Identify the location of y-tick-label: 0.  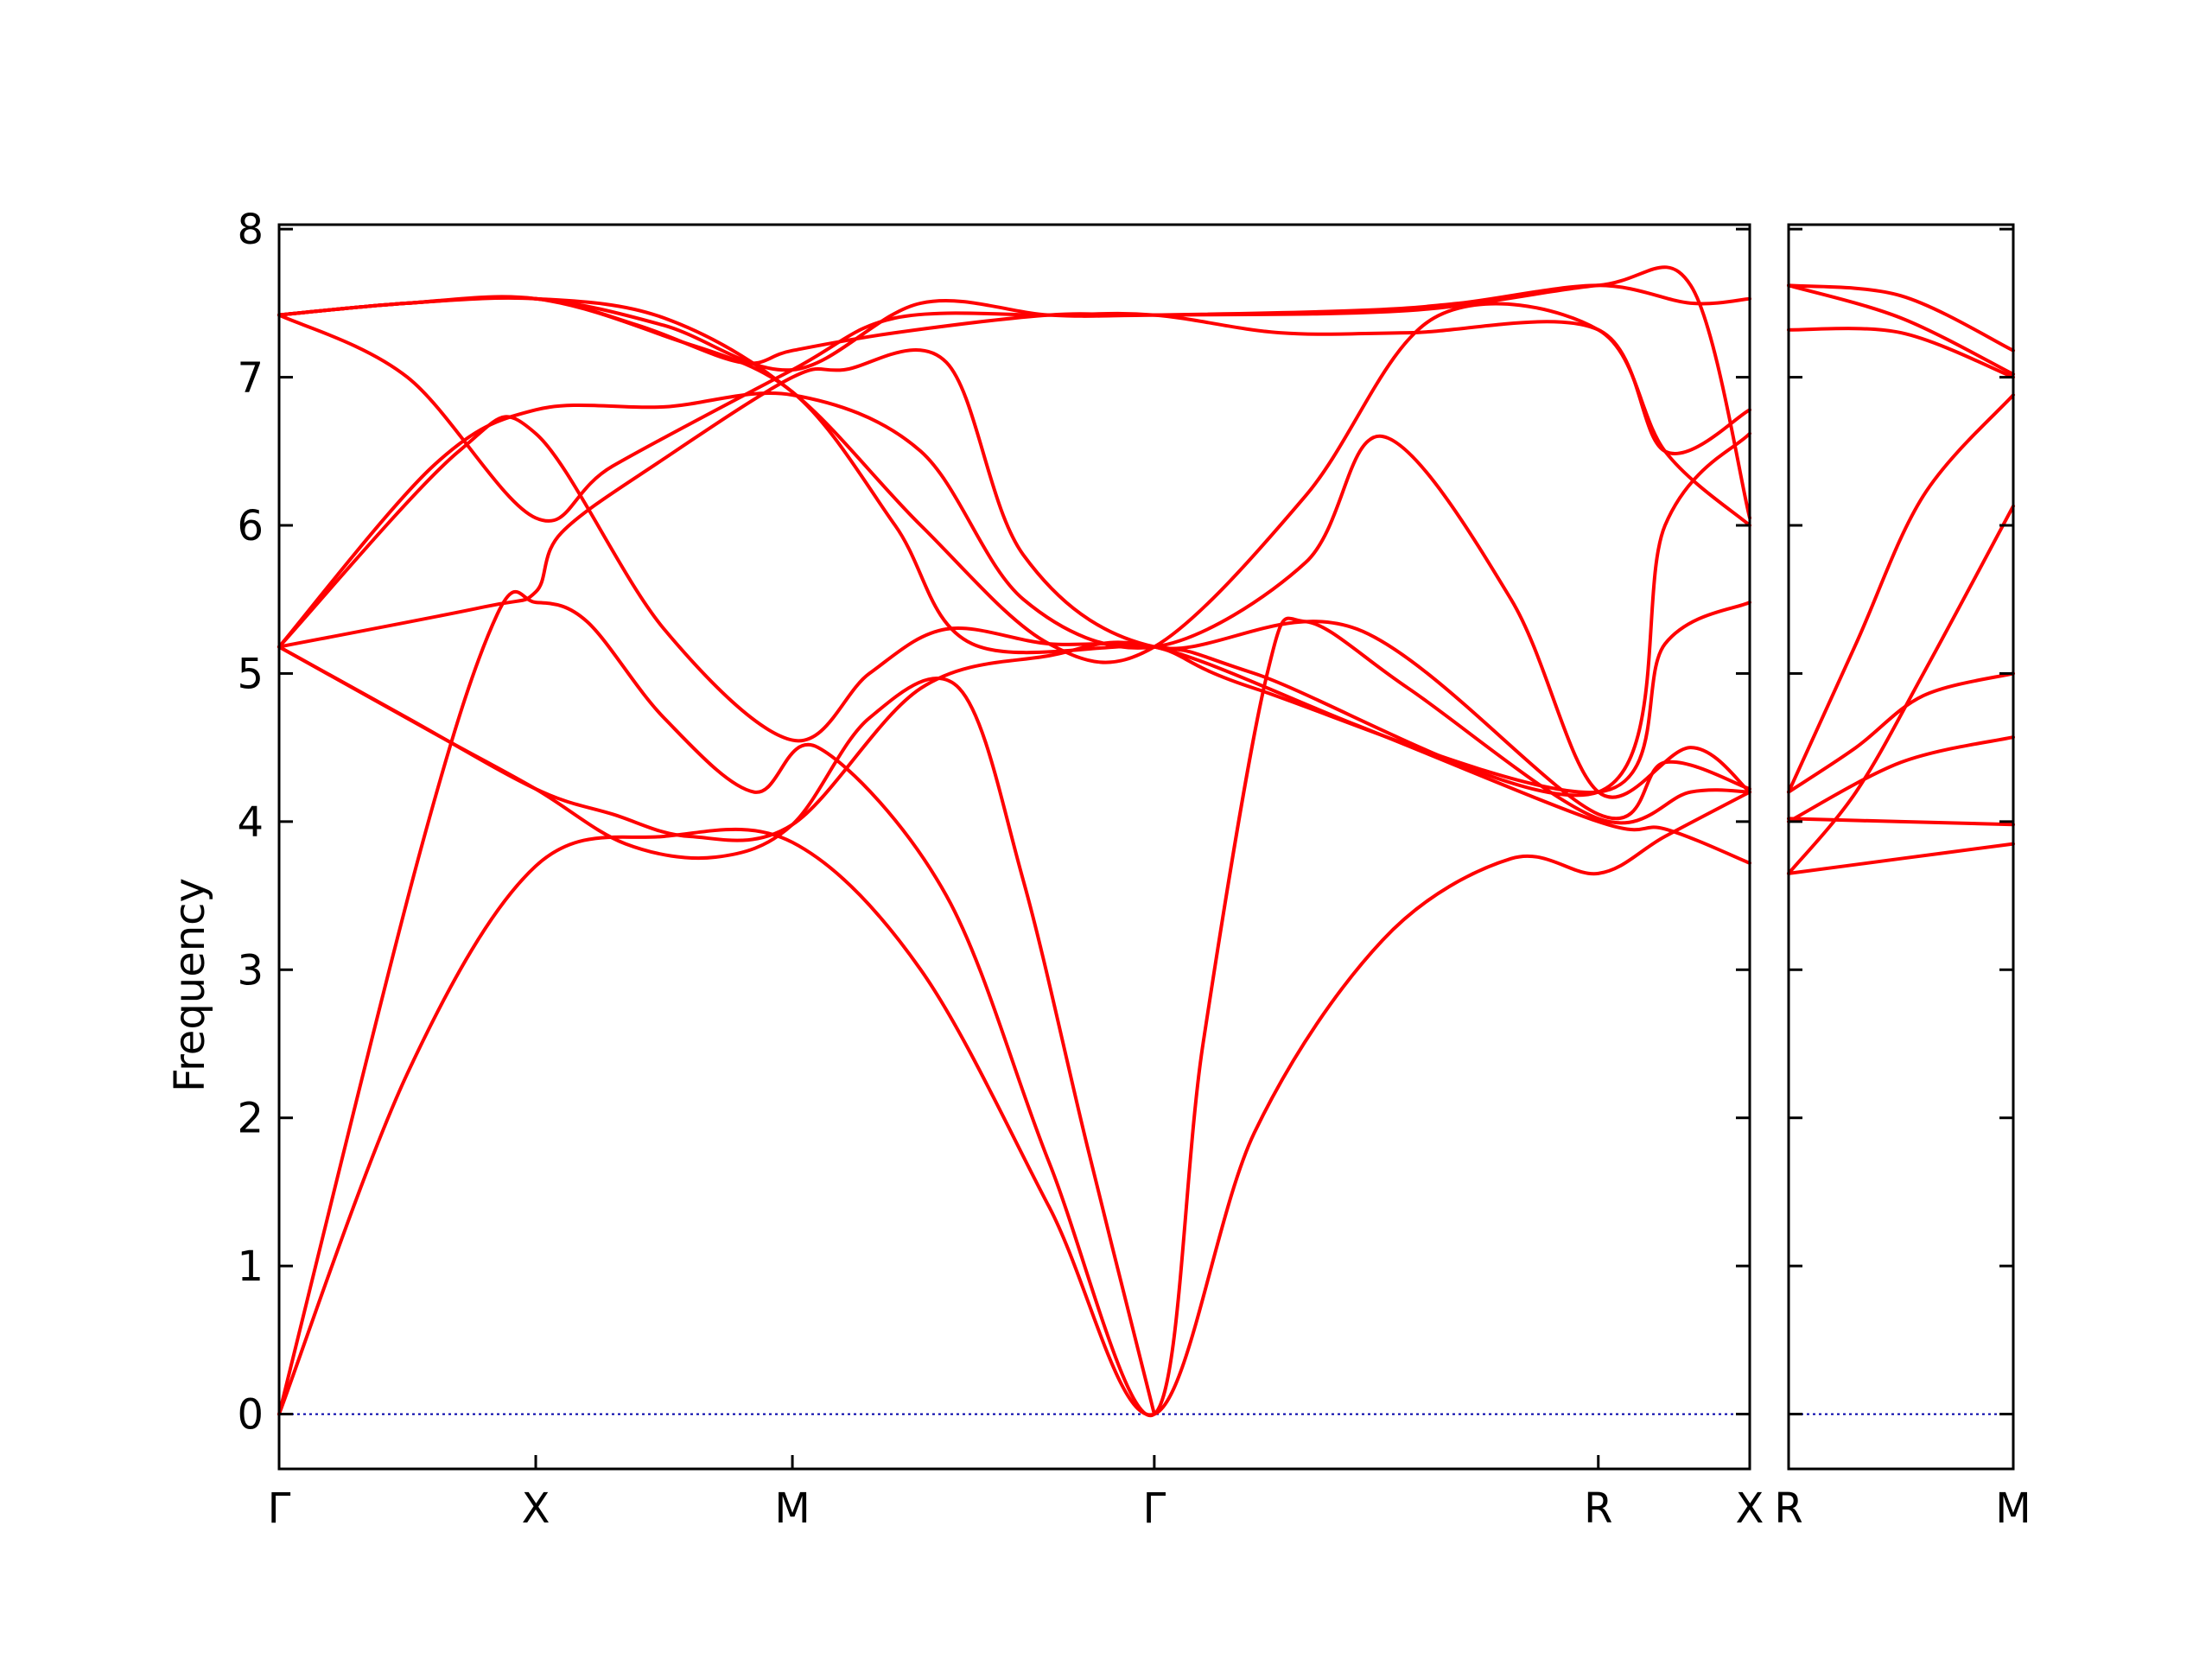
(250, 1415).